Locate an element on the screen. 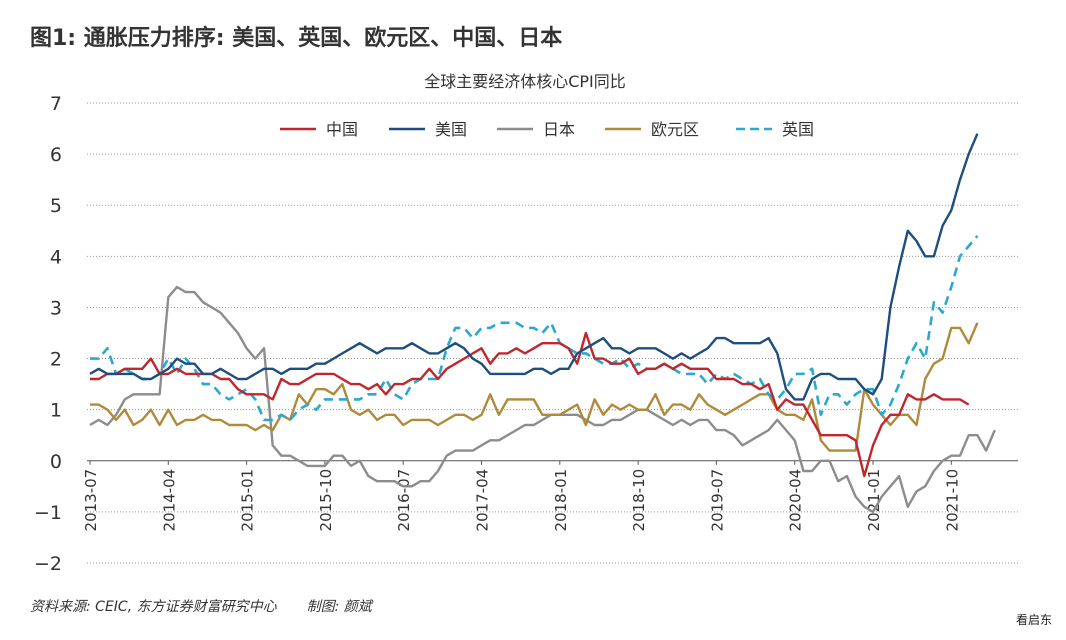 This screenshot has width=1066, height=640. x-tick-label: 2015-10 is located at coordinates (326, 500).